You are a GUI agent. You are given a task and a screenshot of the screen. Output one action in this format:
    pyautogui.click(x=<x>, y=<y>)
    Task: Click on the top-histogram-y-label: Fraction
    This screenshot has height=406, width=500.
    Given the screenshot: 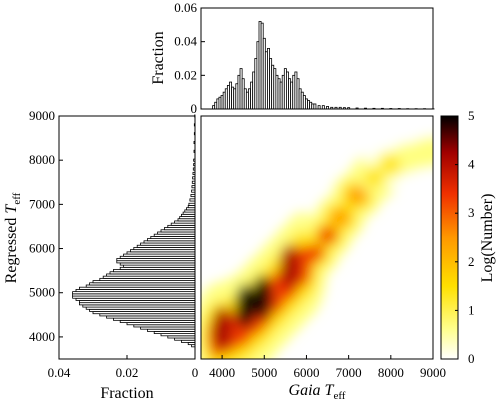 What is the action you would take?
    pyautogui.click(x=158, y=57)
    